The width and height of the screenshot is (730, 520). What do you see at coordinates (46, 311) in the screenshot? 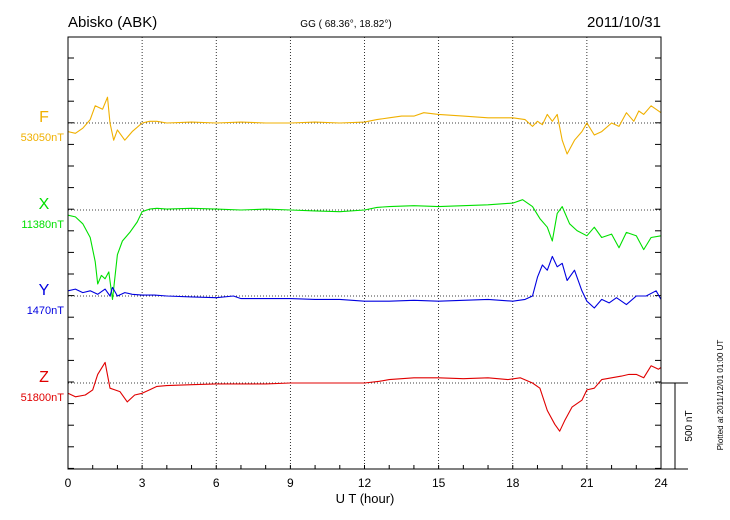
I see `baseline-label-y: 1470nT` at bounding box center [46, 311].